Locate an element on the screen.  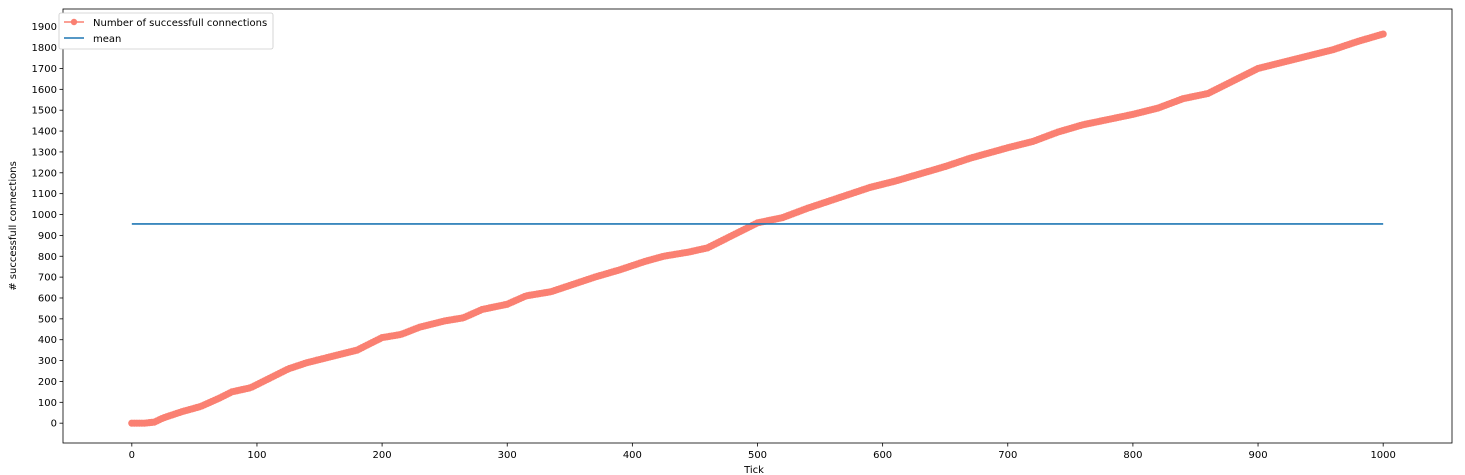
data-point is located at coordinates (1383, 34).